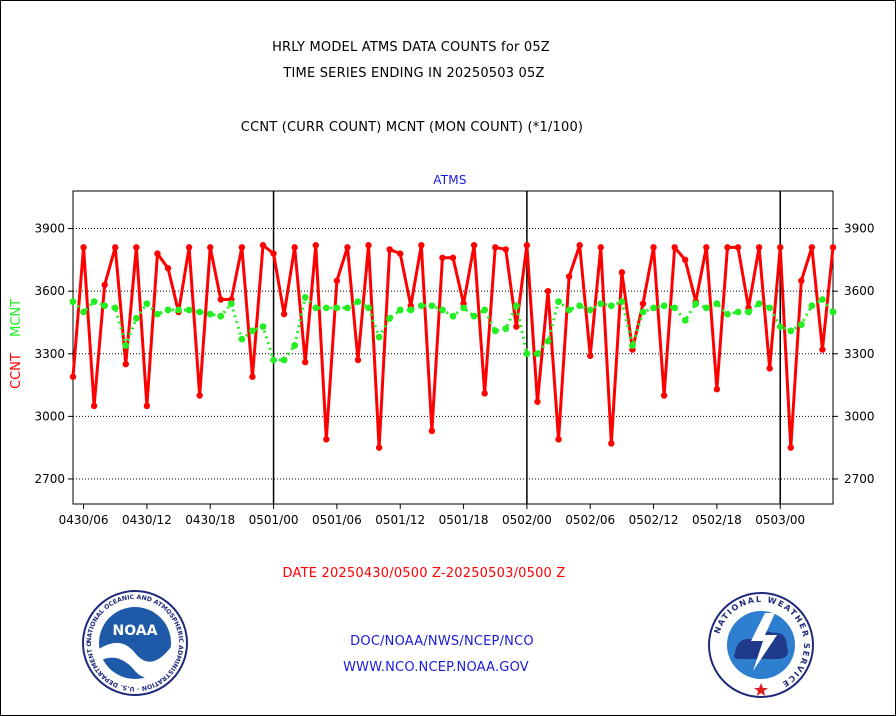 Image resolution: width=896 pixels, height=716 pixels. I want to click on date-range-label: DATE 20250430/0500 Z-20250503/0500 Z, so click(424, 573).